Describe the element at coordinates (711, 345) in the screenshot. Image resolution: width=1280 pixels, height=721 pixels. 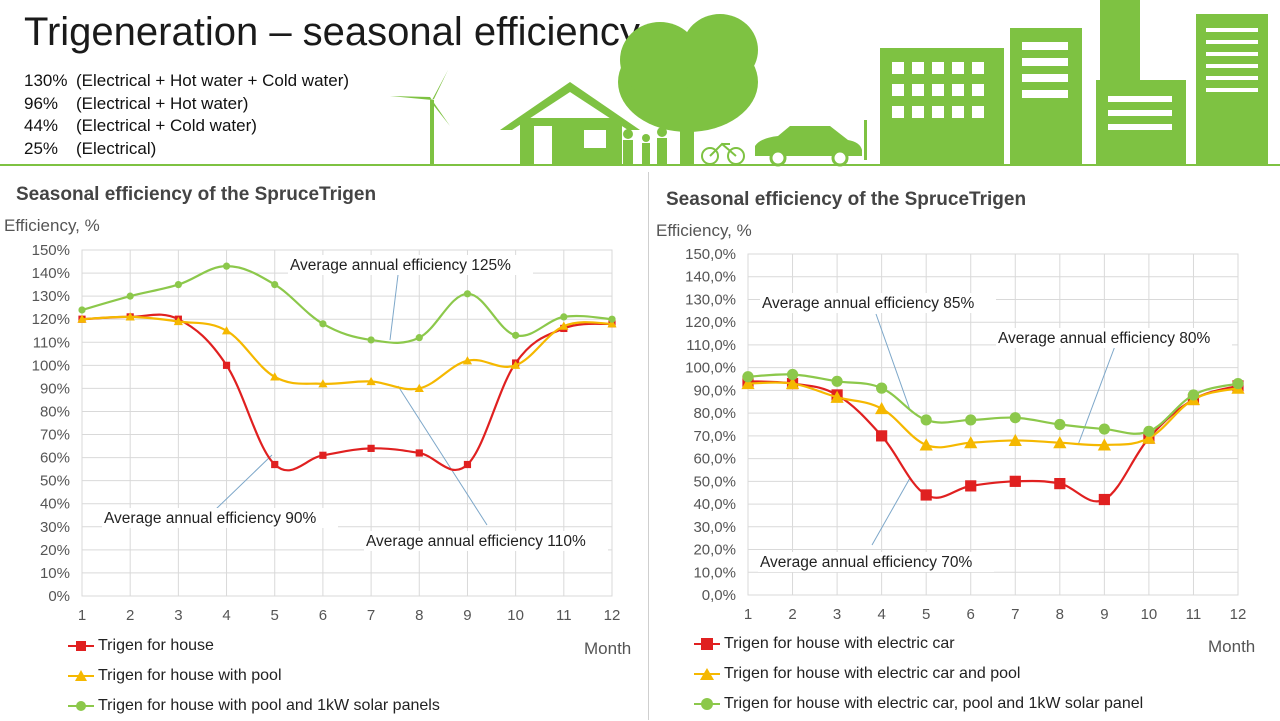
I see `y-tick-label: 110,0%` at that location.